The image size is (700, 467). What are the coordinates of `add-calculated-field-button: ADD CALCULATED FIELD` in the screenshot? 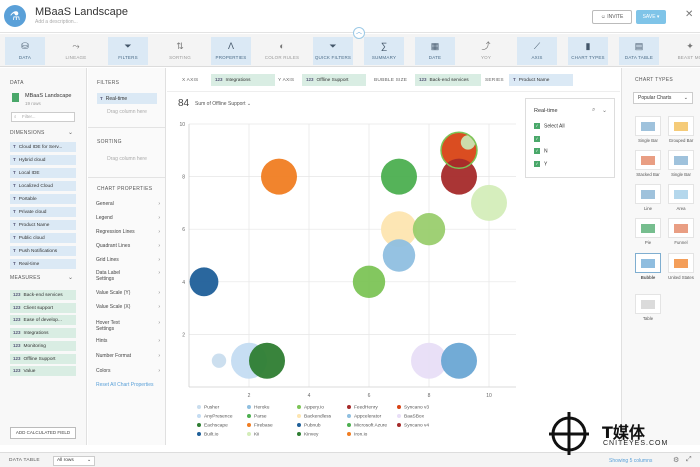 It's located at (43, 433).